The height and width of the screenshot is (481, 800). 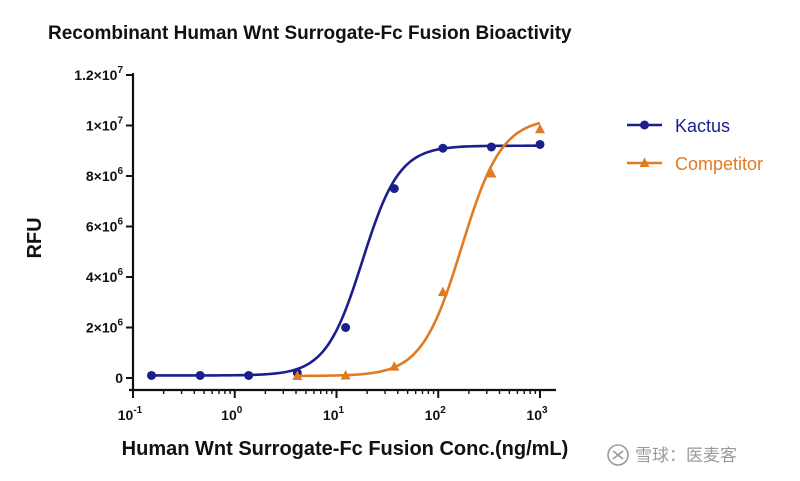 What do you see at coordinates (98, 74) in the screenshot?
I see `y-tick-label: 1.2×10⁷` at bounding box center [98, 74].